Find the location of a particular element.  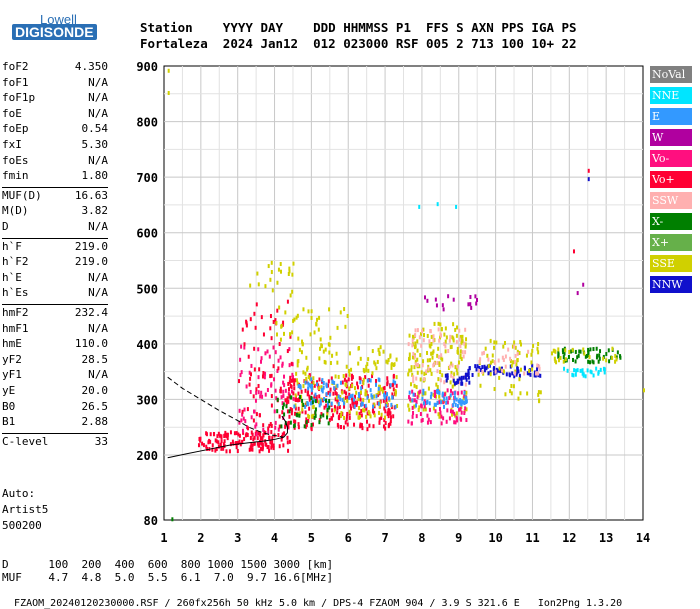

param-row: yF2 28.5 is located at coordinates (55, 360).